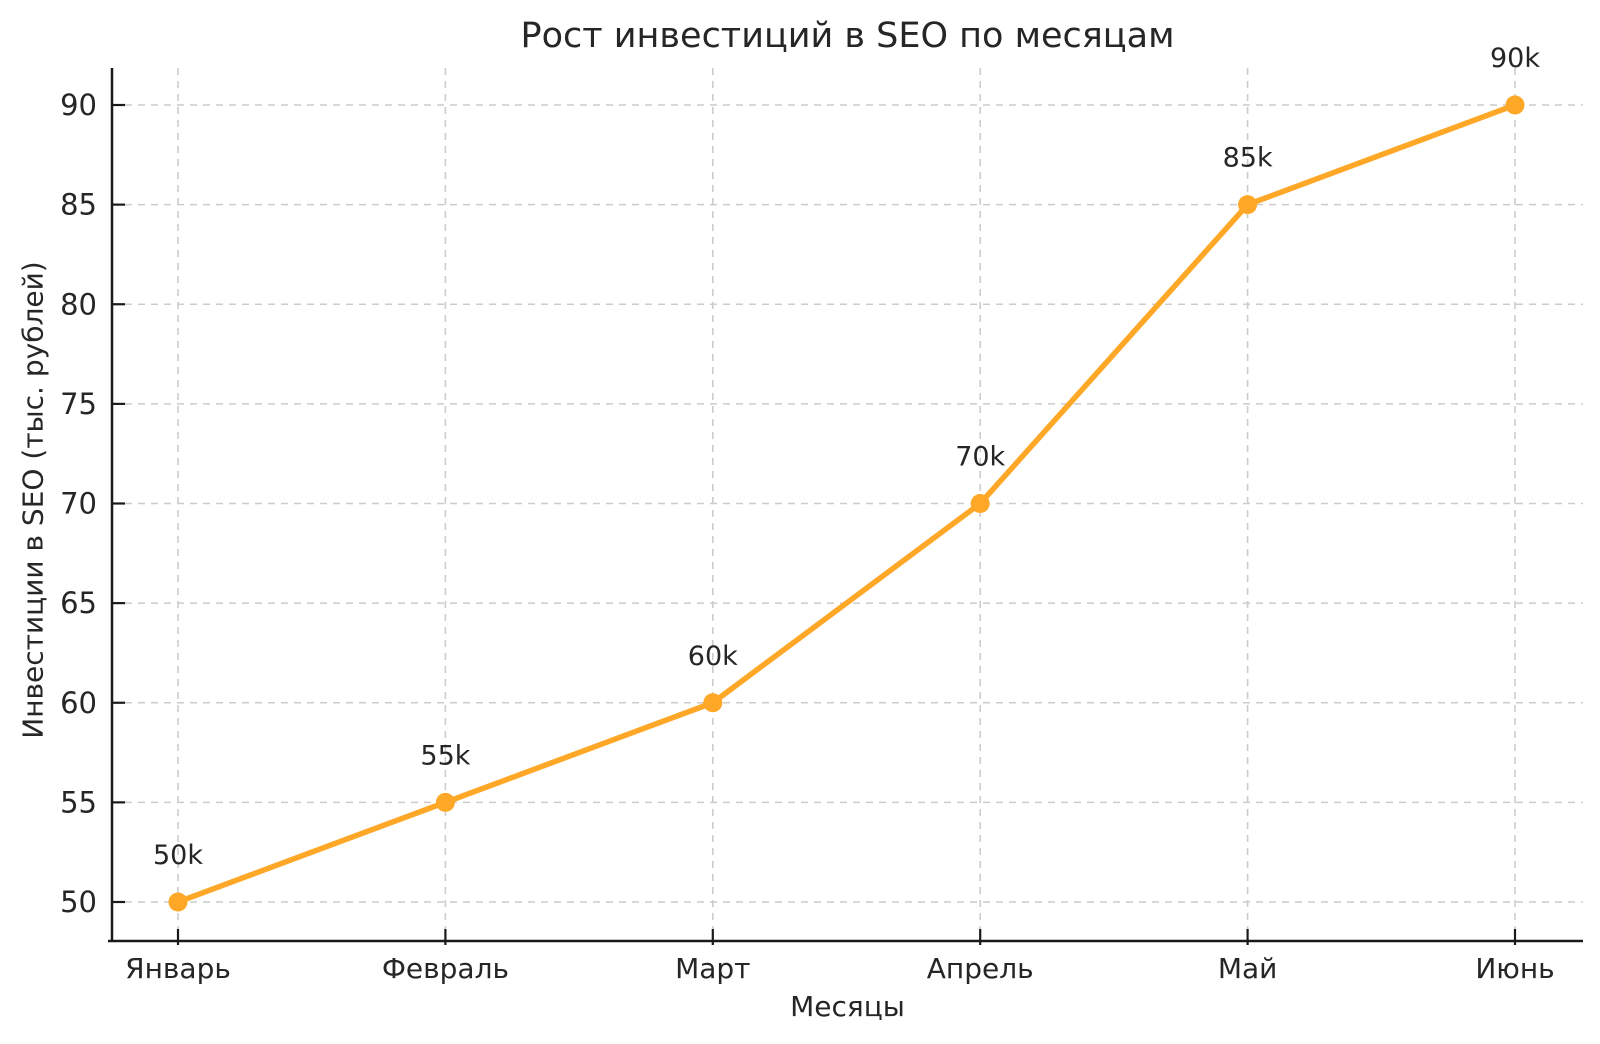 This screenshot has height=1044, width=1600. What do you see at coordinates (445, 755) in the screenshot?
I see `data-point-label: 55k` at bounding box center [445, 755].